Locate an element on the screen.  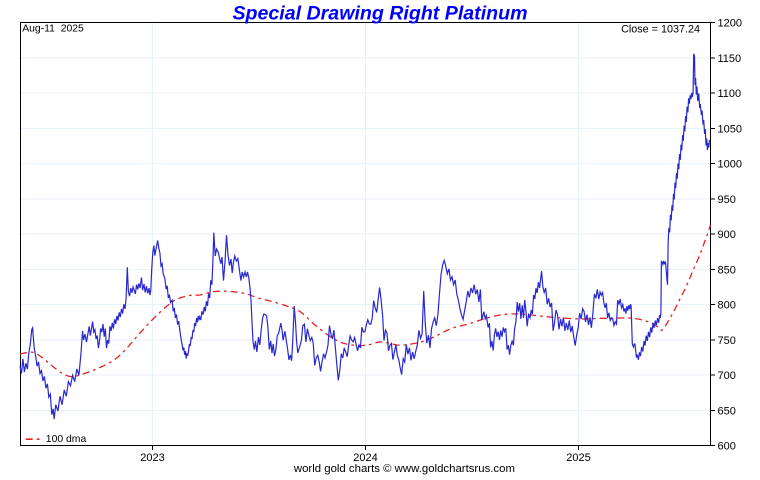
svg-text: 1050 is located at coordinates (730, 129).